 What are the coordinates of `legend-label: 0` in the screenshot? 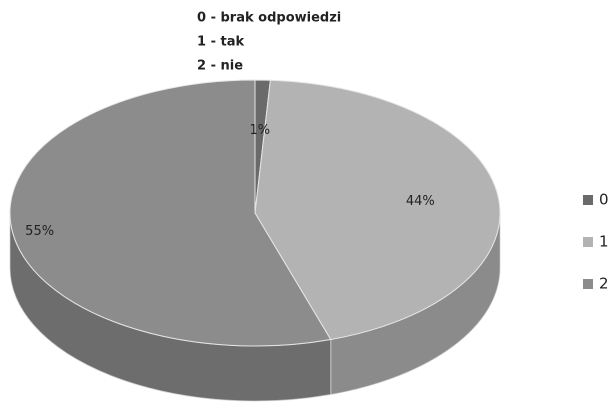 It's located at (604, 200).